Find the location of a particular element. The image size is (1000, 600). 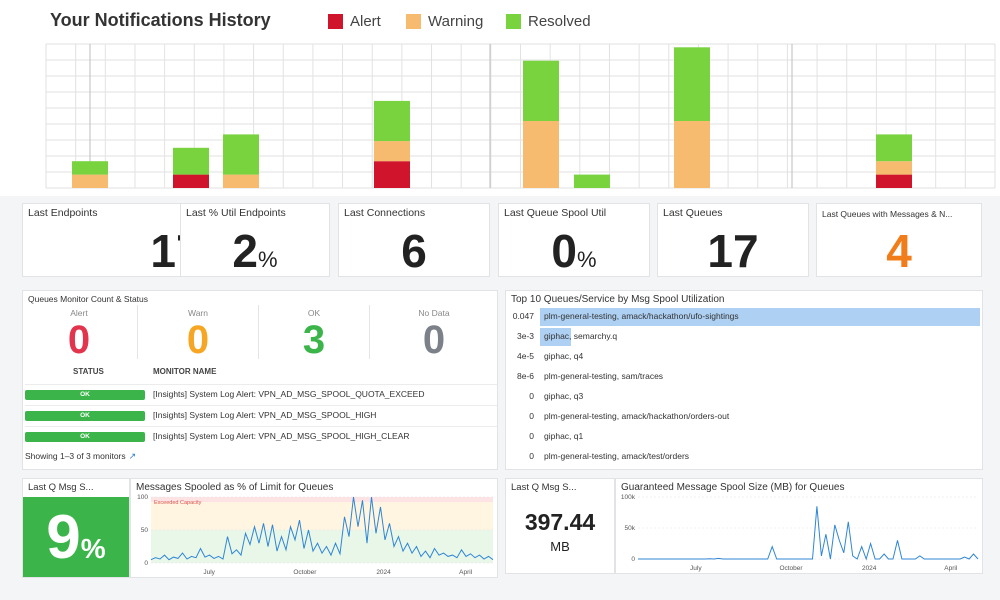

list-item: 3e-3 giphac, semarchy.q is located at coordinates (744, 337).